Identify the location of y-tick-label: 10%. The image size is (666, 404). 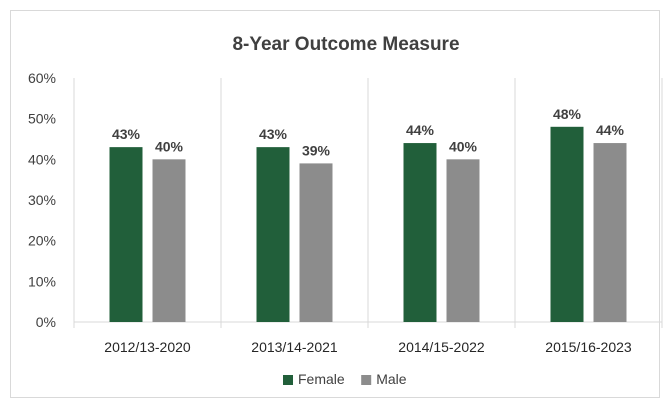
(42, 281).